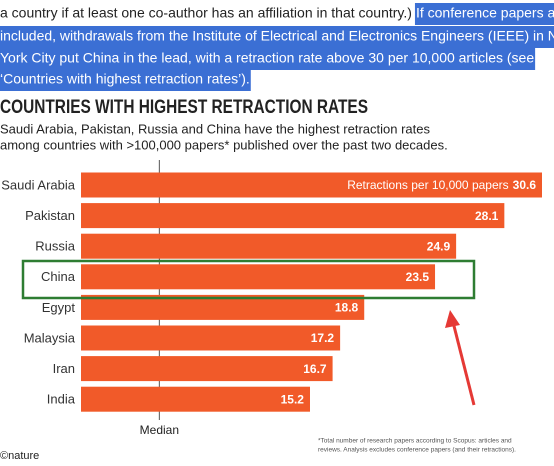  I want to click on category-label: Egypt, so click(59, 307).